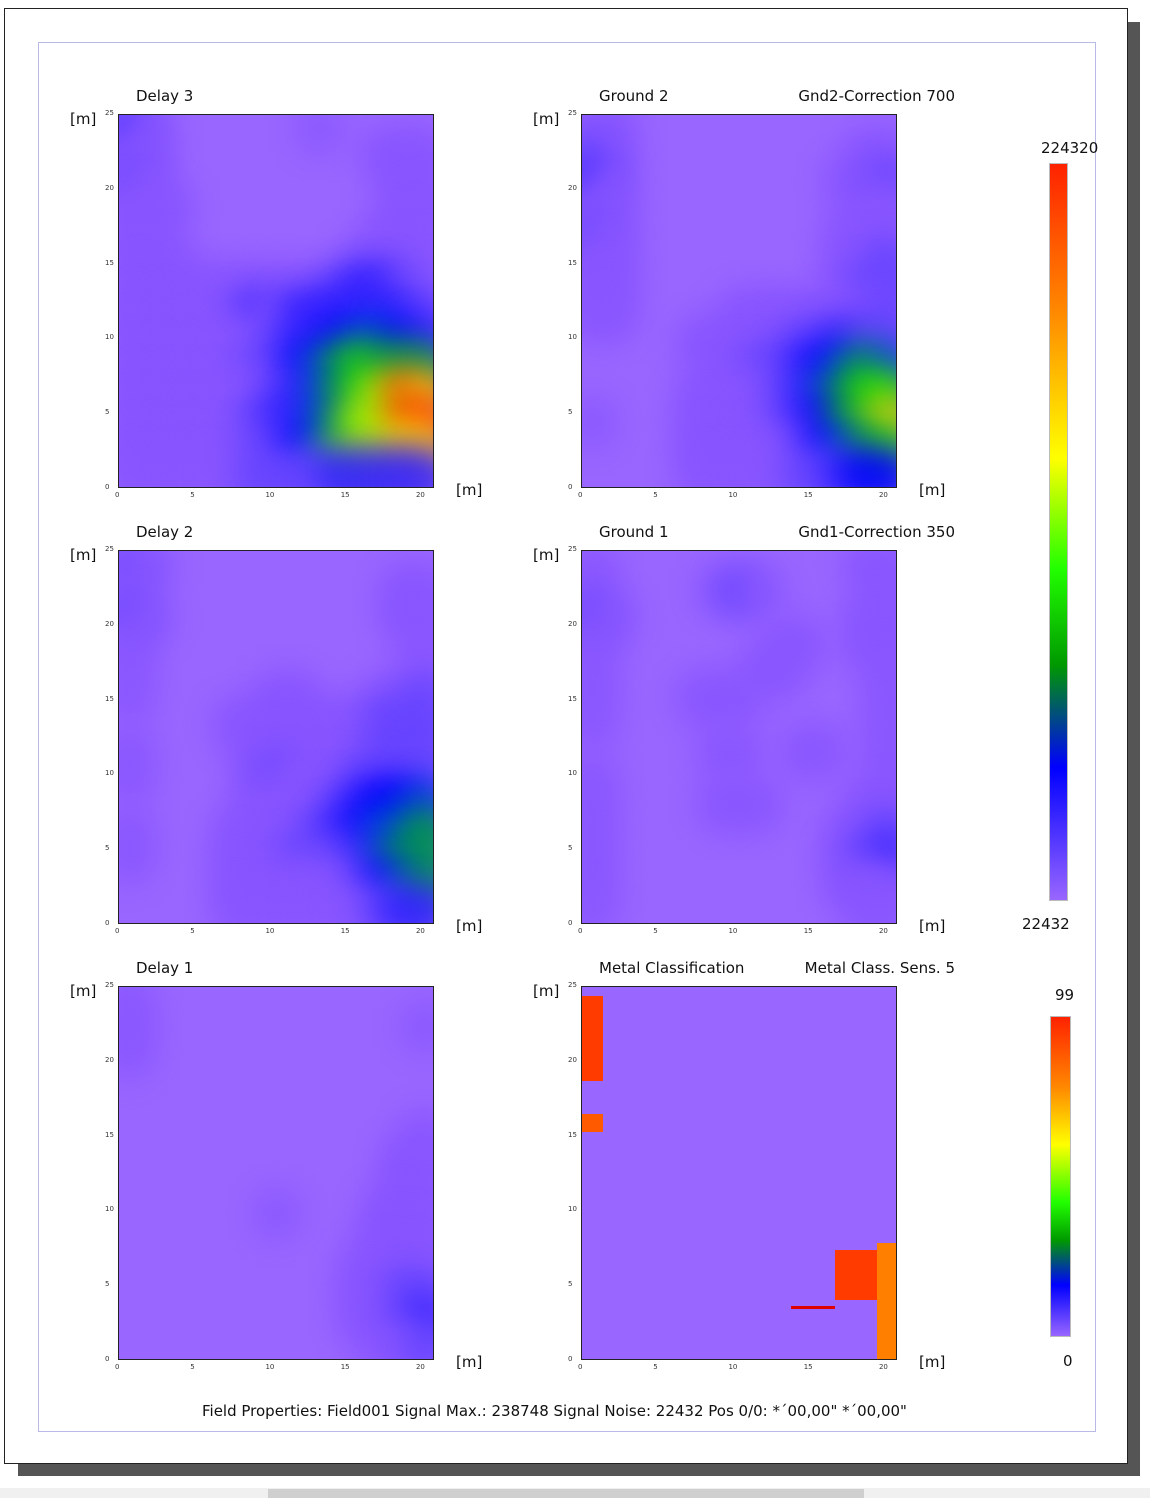 Image resolution: width=1150 pixels, height=1498 pixels. What do you see at coordinates (165, 968) in the screenshot?
I see `panel-title-delay1: Delay 1` at bounding box center [165, 968].